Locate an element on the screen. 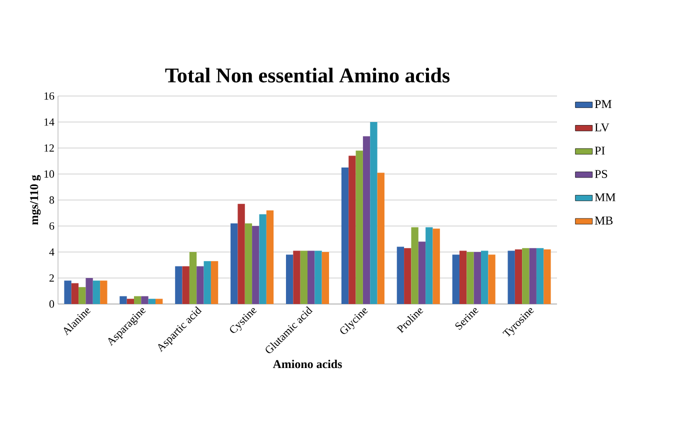 The image size is (692, 444). x-axis-title: Amiono acids is located at coordinates (307, 364).